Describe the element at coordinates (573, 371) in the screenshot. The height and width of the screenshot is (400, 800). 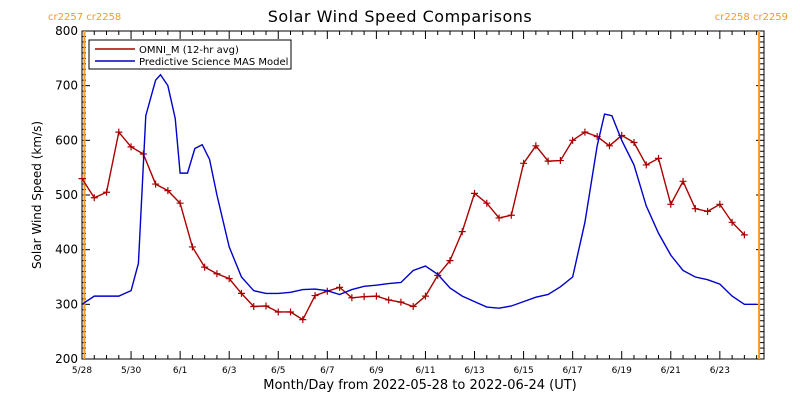
I see `x-tick-label: 6/17` at that location.